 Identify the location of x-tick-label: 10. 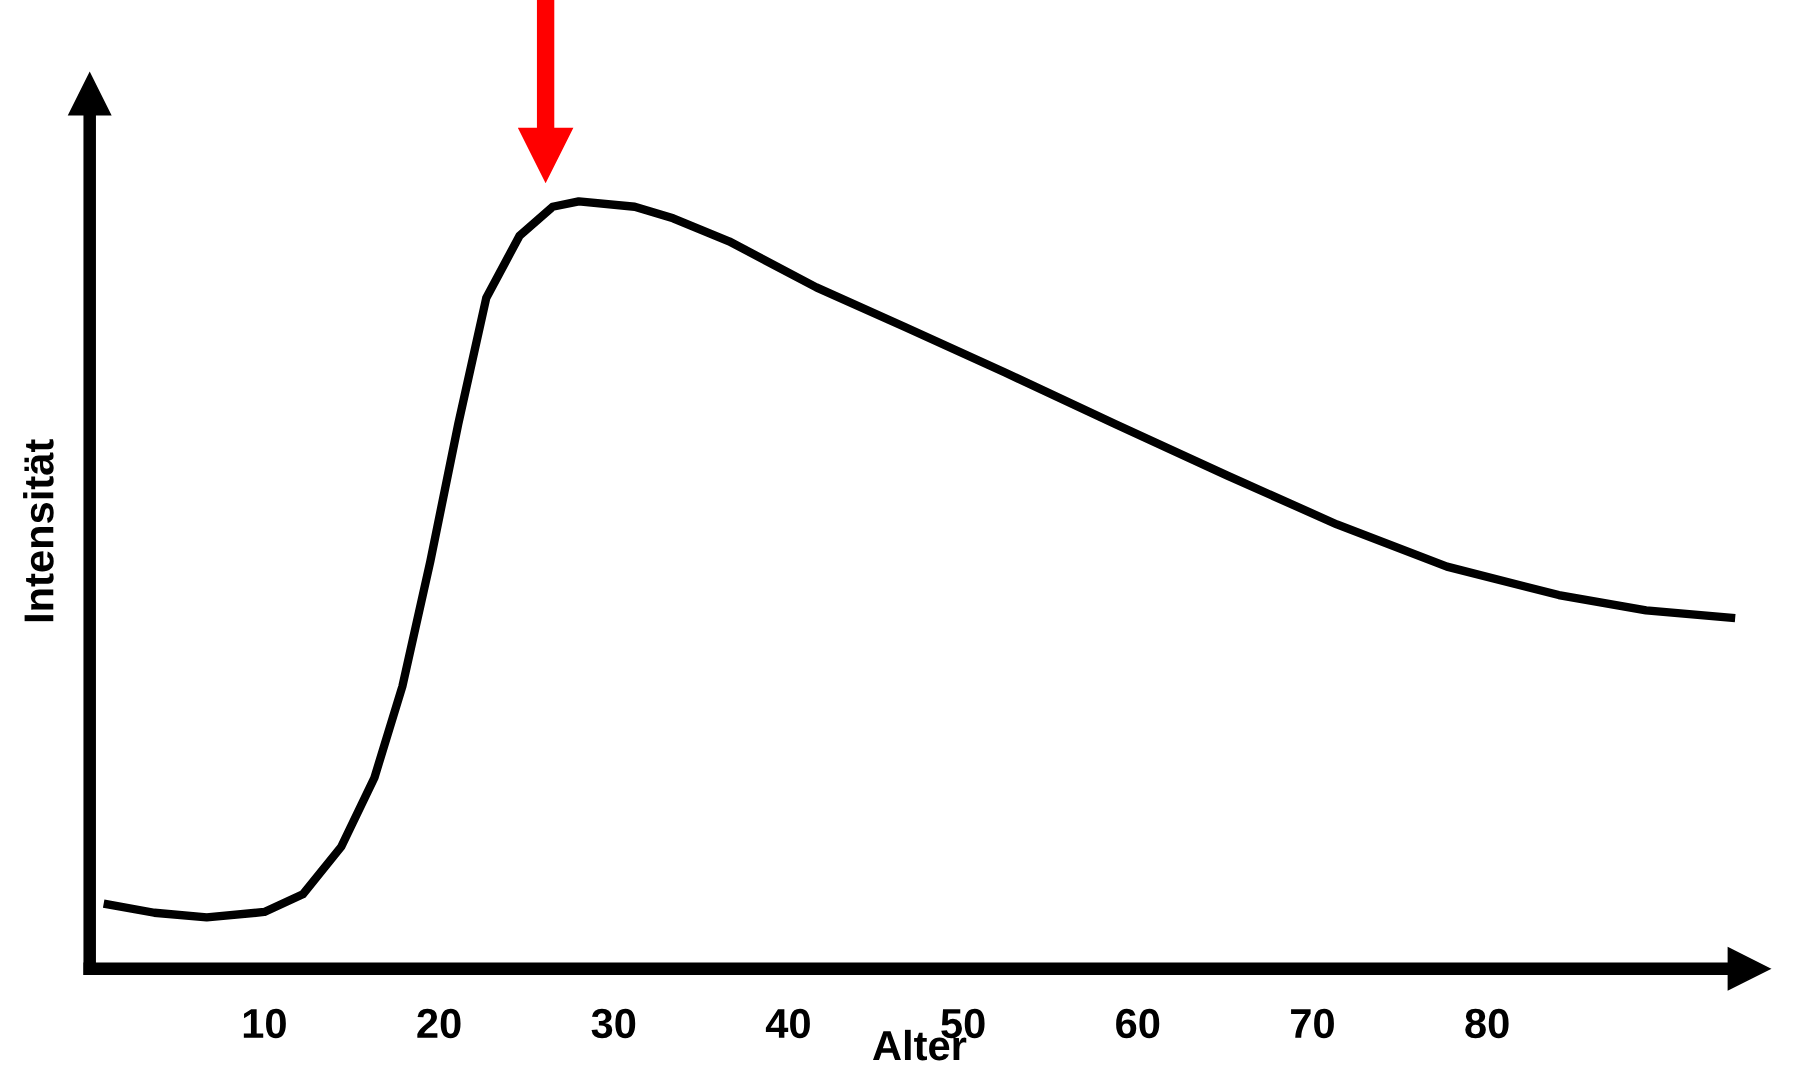
(264, 1023).